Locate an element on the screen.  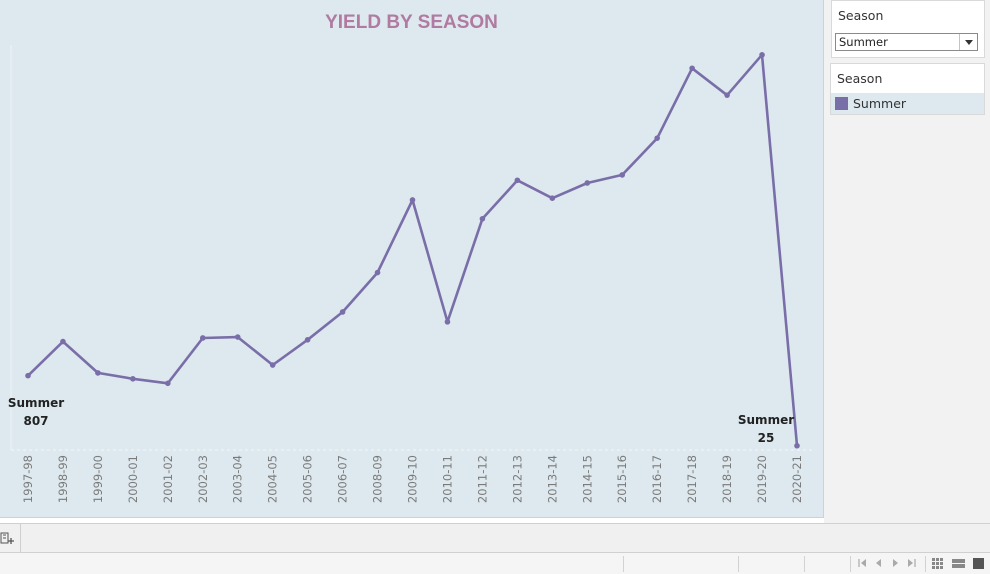
x-tick-label: 2006-07 is located at coordinates (343, 479).